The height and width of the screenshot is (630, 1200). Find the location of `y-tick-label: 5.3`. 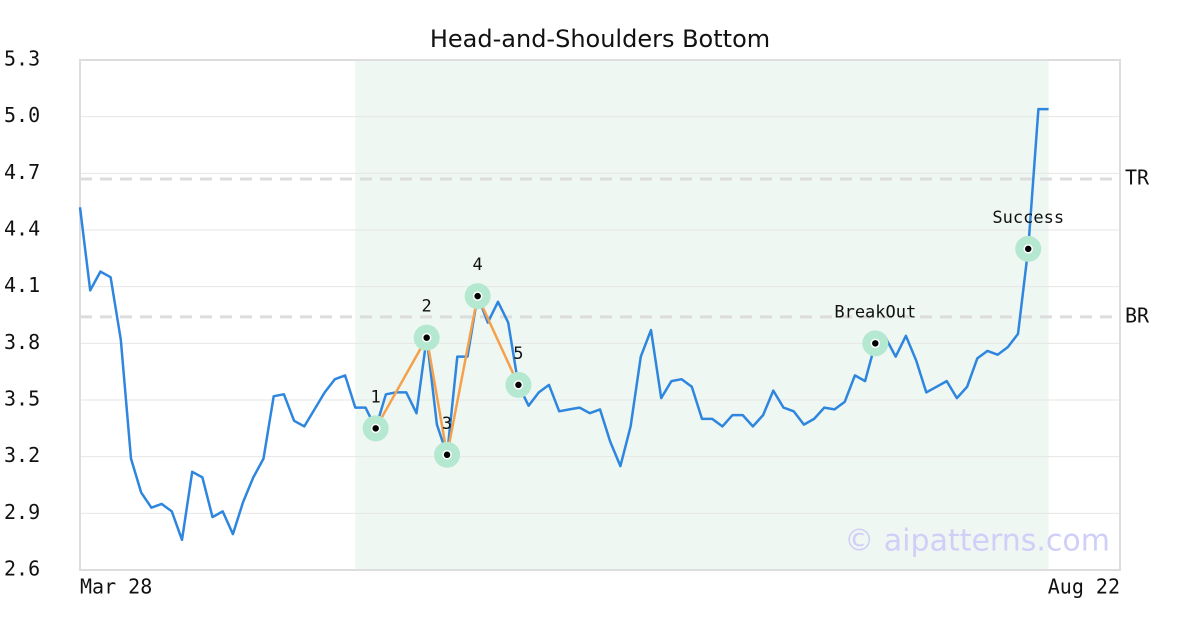

y-tick-label: 5.3 is located at coordinates (22, 59).